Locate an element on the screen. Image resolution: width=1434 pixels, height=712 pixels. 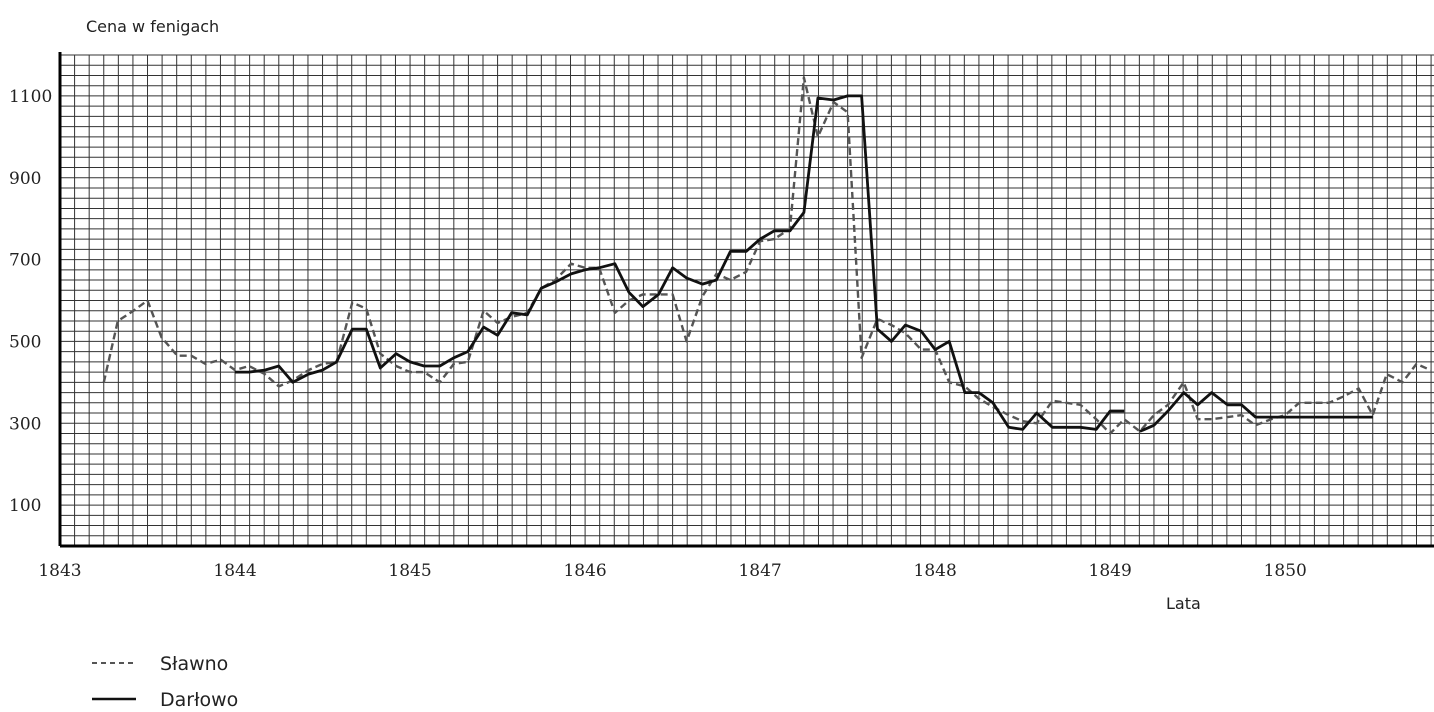
x-tick-label: 1849 is located at coordinates (1110, 571).